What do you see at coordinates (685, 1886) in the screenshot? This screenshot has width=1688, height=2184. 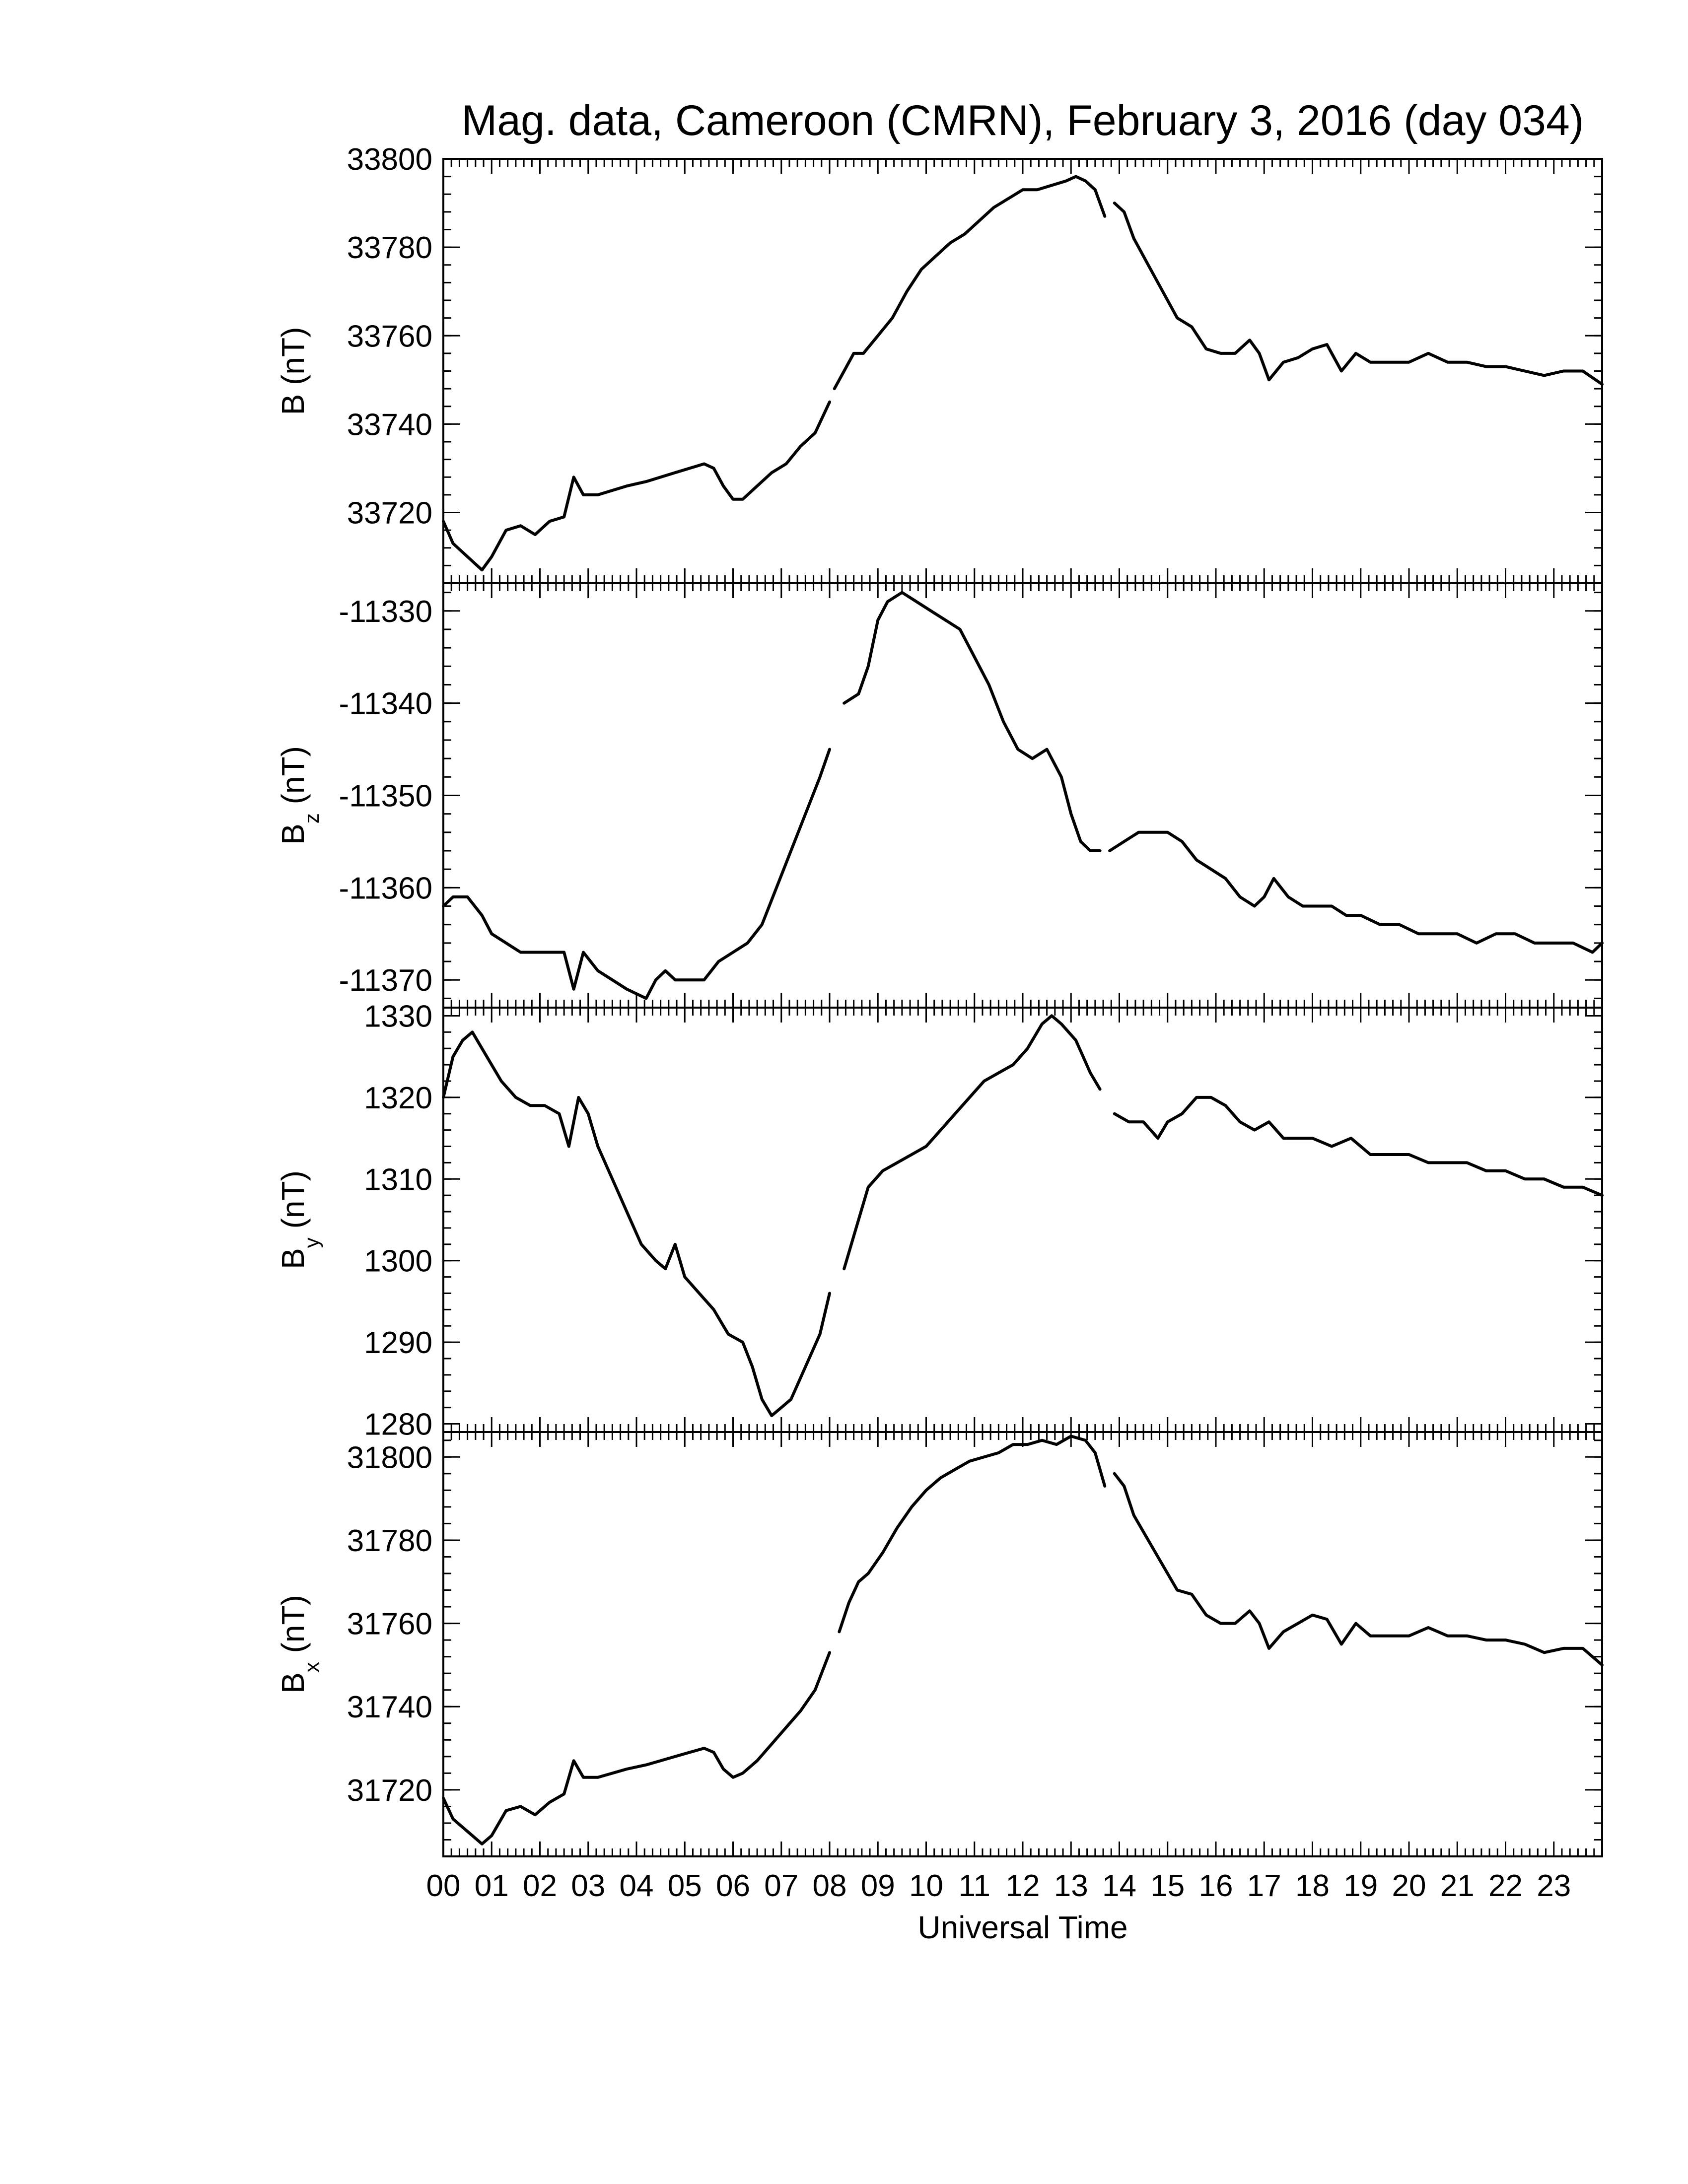 I see `x-tick-label: 05` at bounding box center [685, 1886].